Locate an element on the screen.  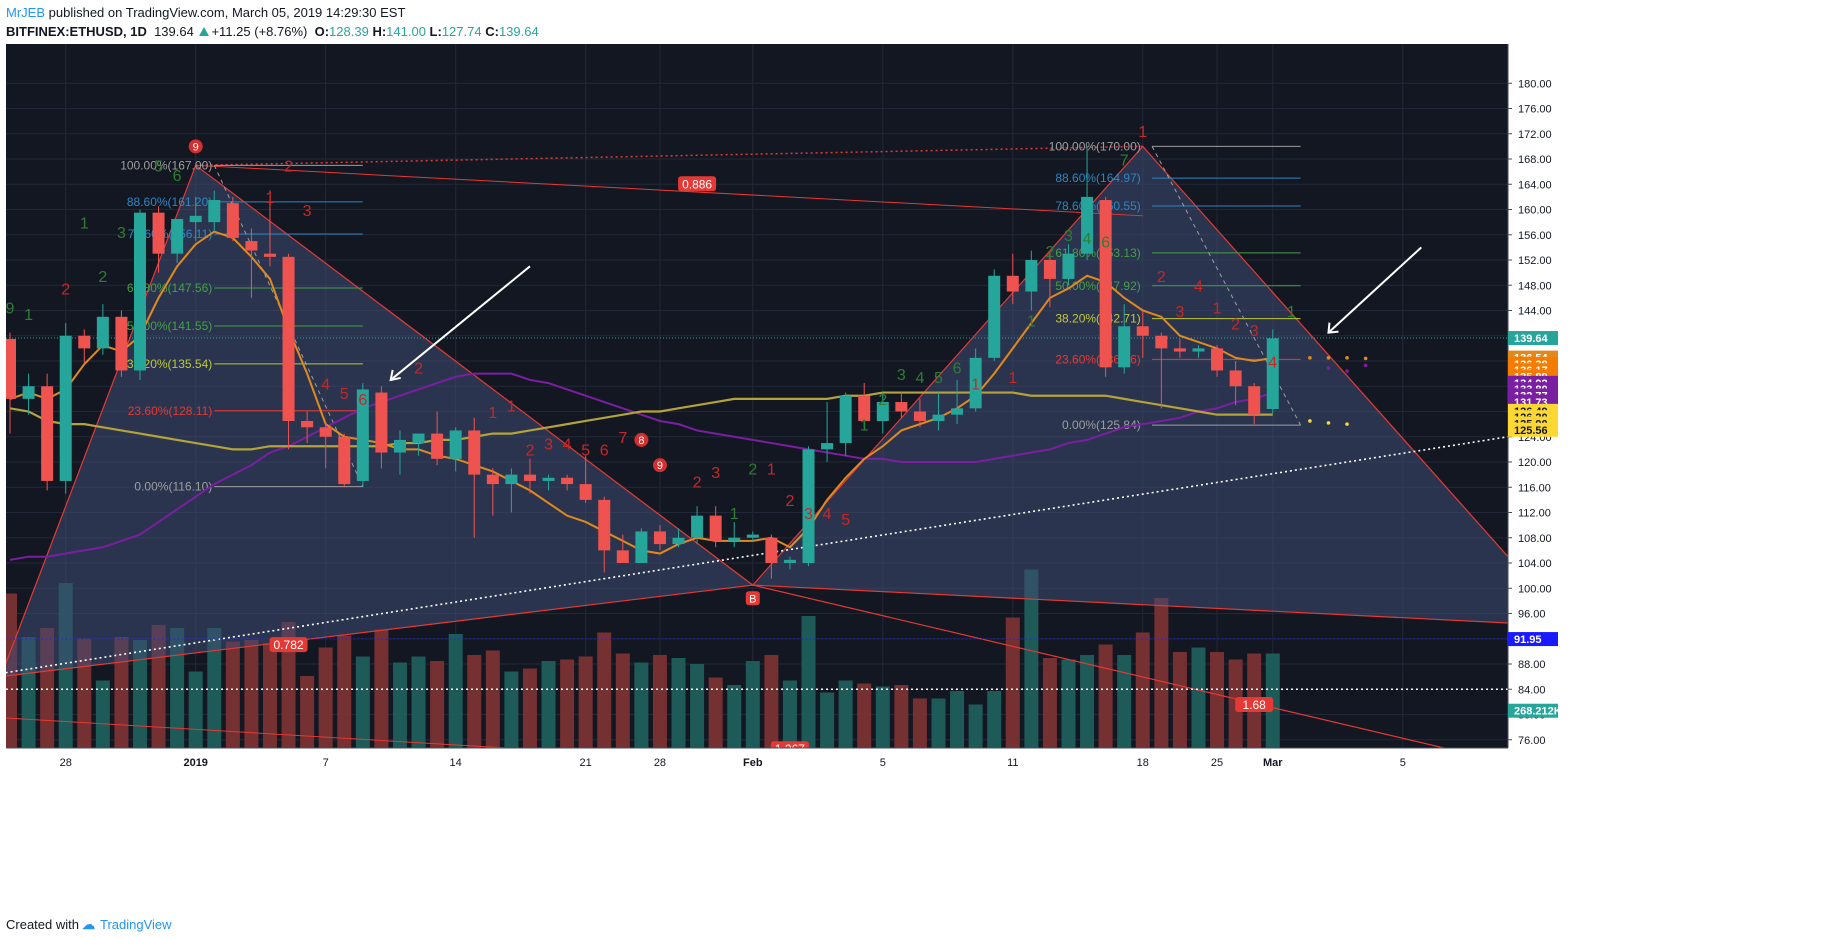
fib-level-label: 100.00%(170.00) is located at coordinates (1095, 146).